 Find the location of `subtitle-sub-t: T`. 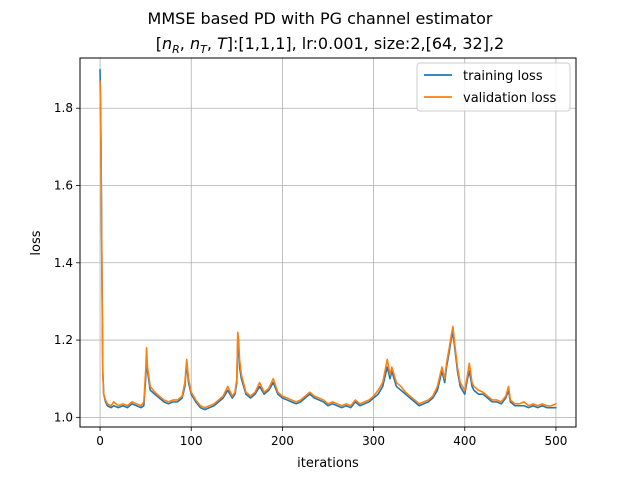

subtitle-sub-t: T is located at coordinates (204, 49).